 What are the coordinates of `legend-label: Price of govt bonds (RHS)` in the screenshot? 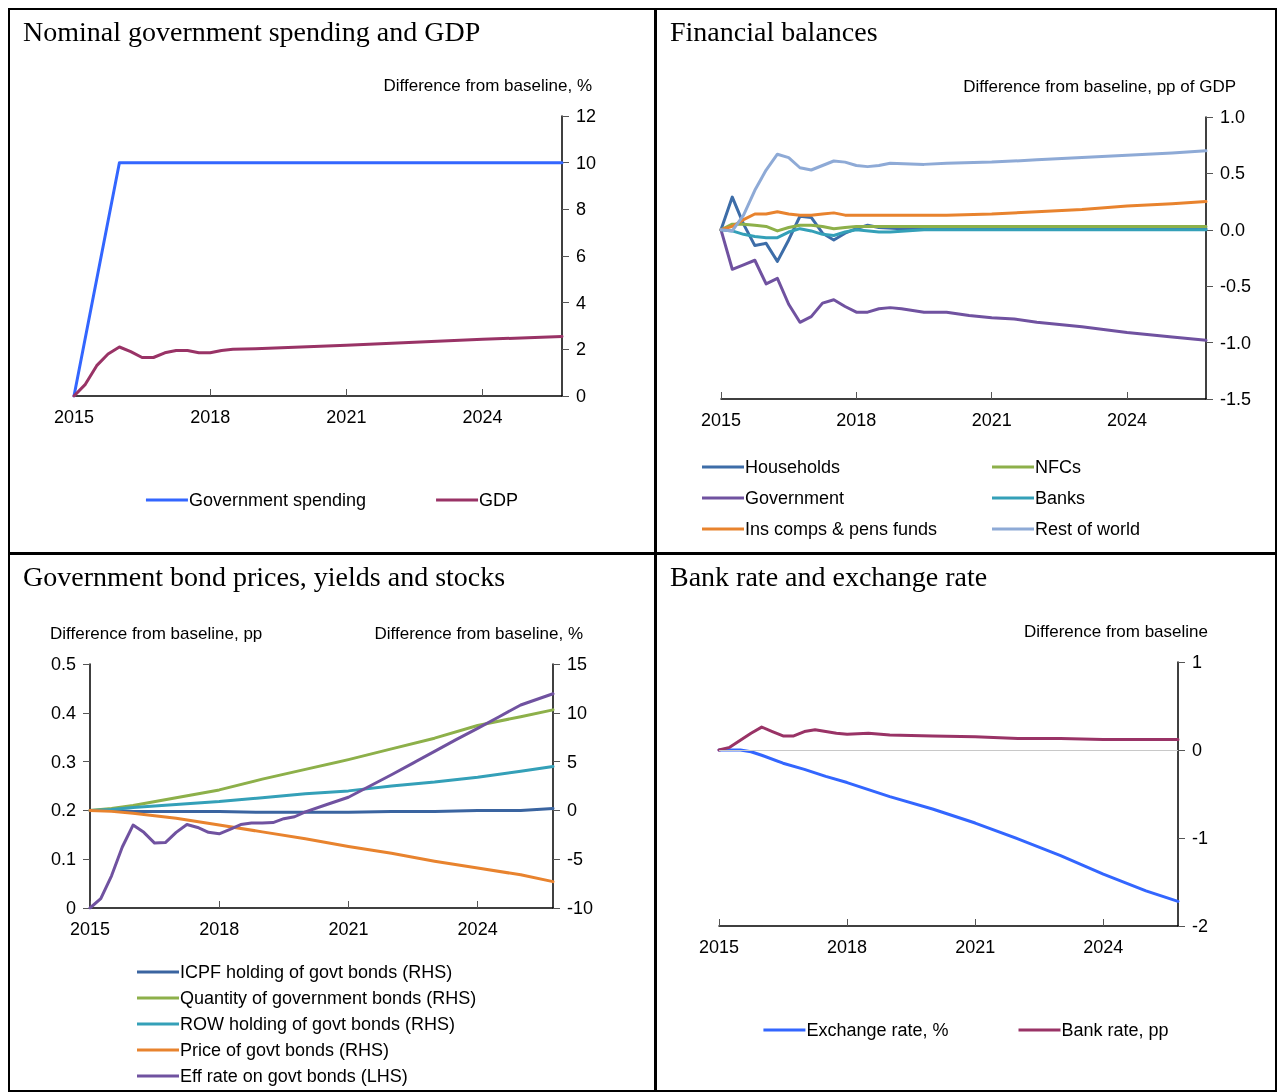 It's located at (285, 1050).